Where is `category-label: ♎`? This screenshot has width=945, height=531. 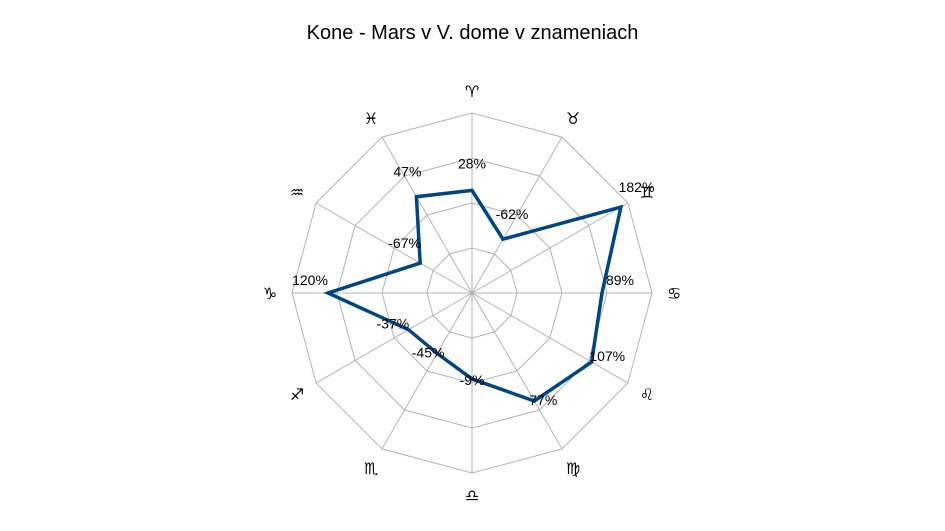
category-label: ♎ is located at coordinates (472, 495).